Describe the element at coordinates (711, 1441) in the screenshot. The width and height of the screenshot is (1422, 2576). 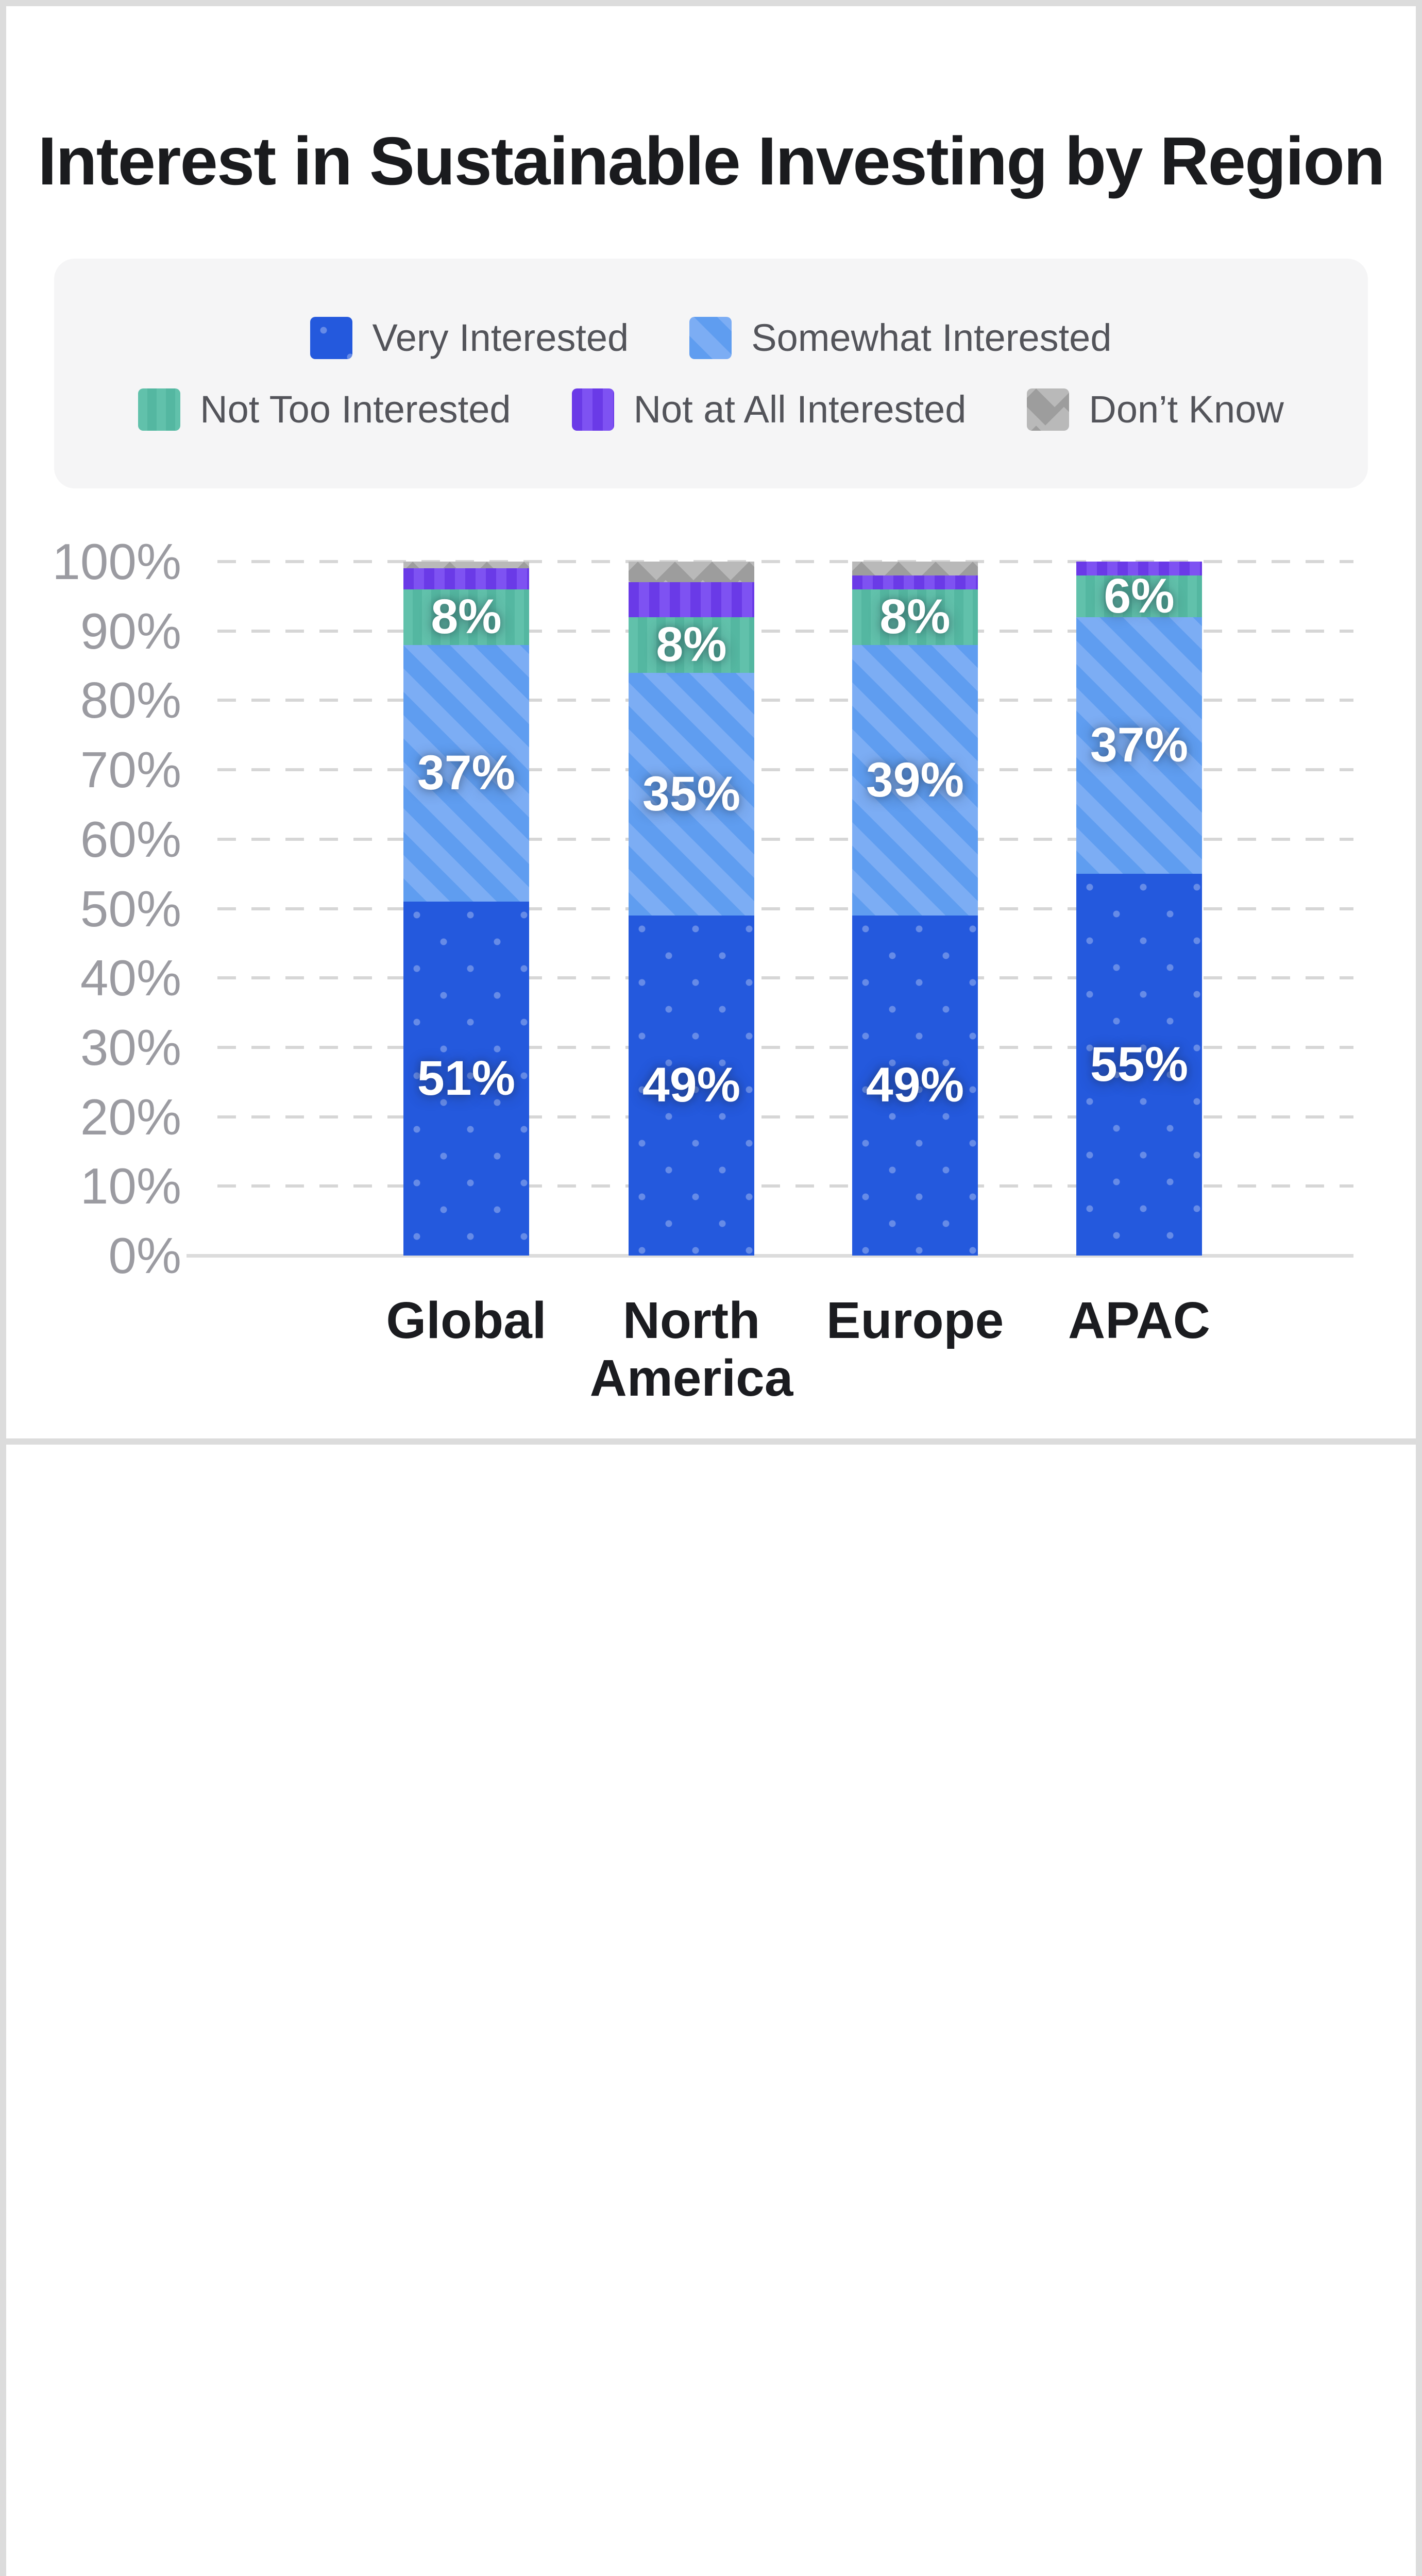
I see `section-divider` at that location.